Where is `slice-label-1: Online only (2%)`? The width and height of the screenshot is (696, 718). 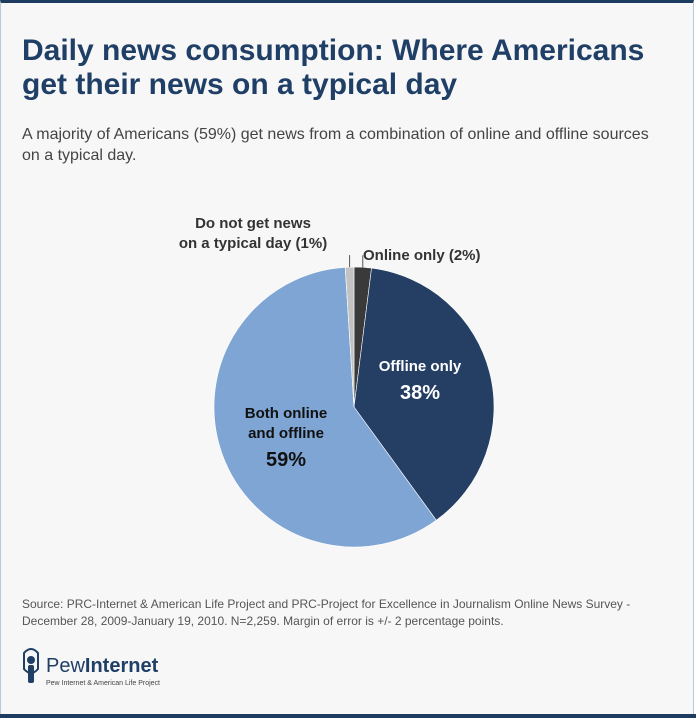 slice-label-1: Online only (2%) is located at coordinates (422, 255).